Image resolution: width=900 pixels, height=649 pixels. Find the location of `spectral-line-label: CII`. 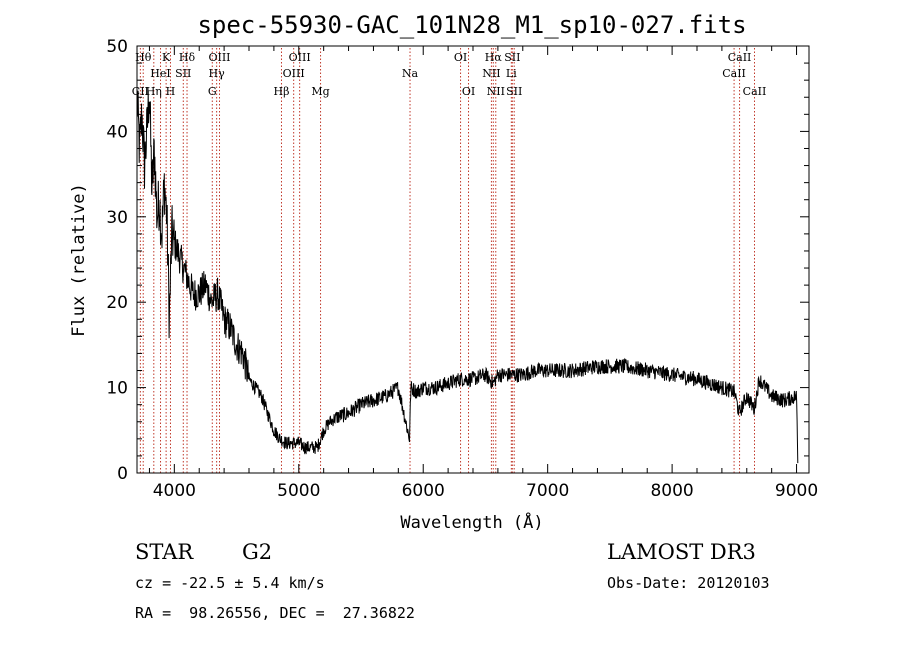

spectral-line-label: CII is located at coordinates (140, 91).